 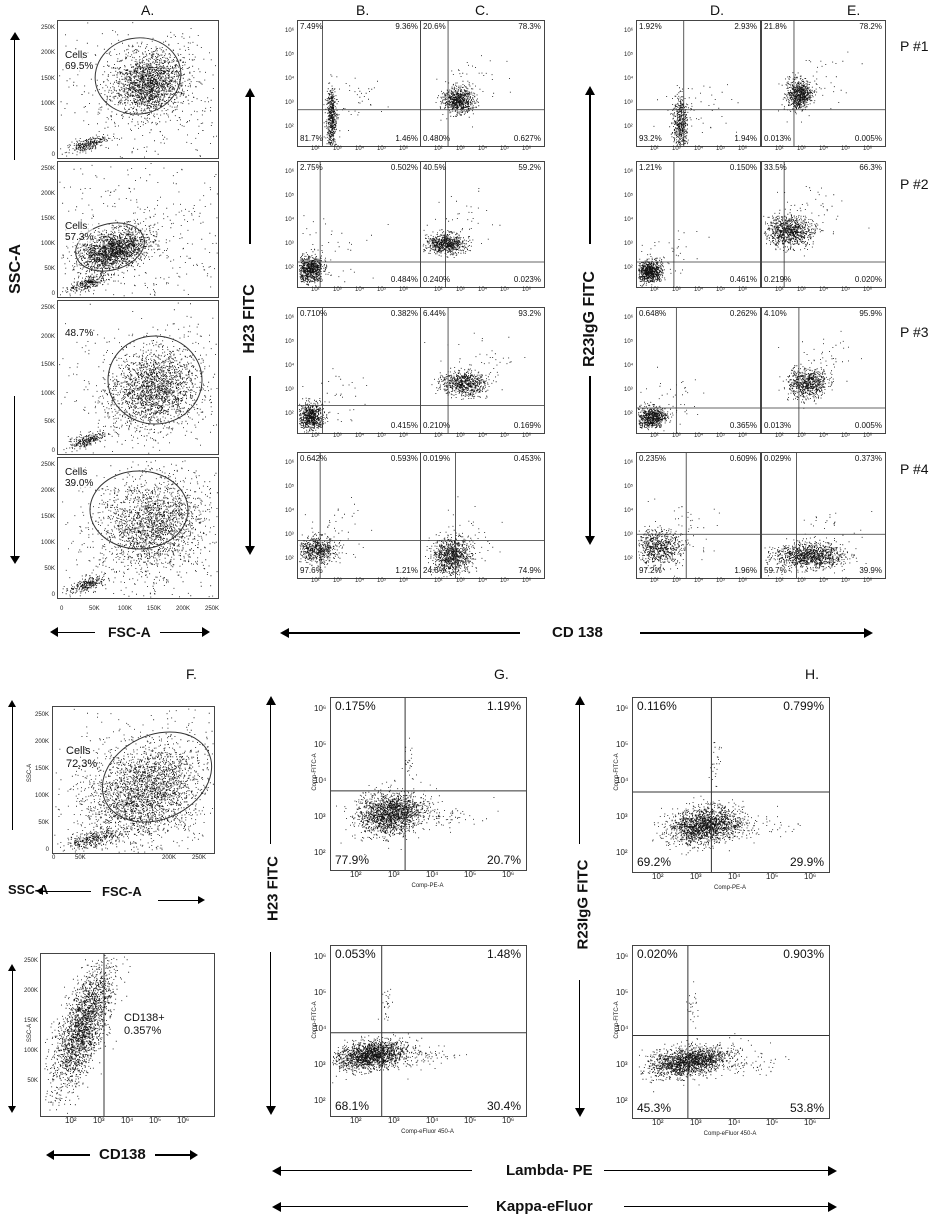 What do you see at coordinates (503, 954) in the screenshot?
I see `quadrant-ur-value: 1.48%` at bounding box center [503, 954].